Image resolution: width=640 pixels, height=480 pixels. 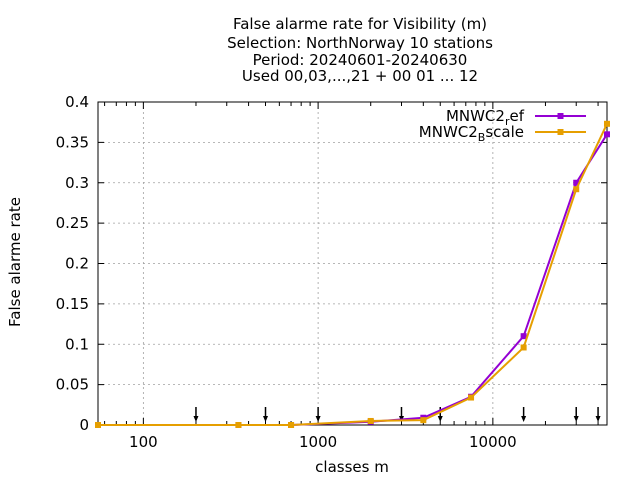 I want to click on y-tick-label: 0, so click(x=84, y=425).